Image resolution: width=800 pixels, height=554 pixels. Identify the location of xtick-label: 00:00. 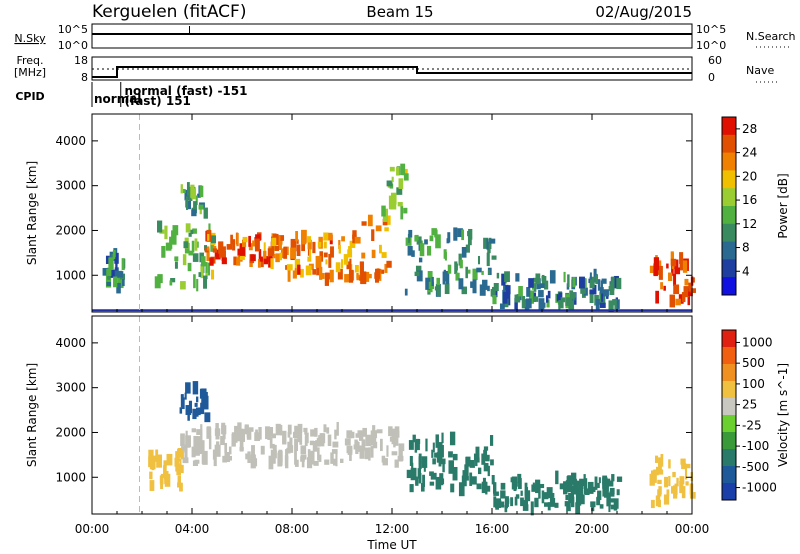
(92, 529).